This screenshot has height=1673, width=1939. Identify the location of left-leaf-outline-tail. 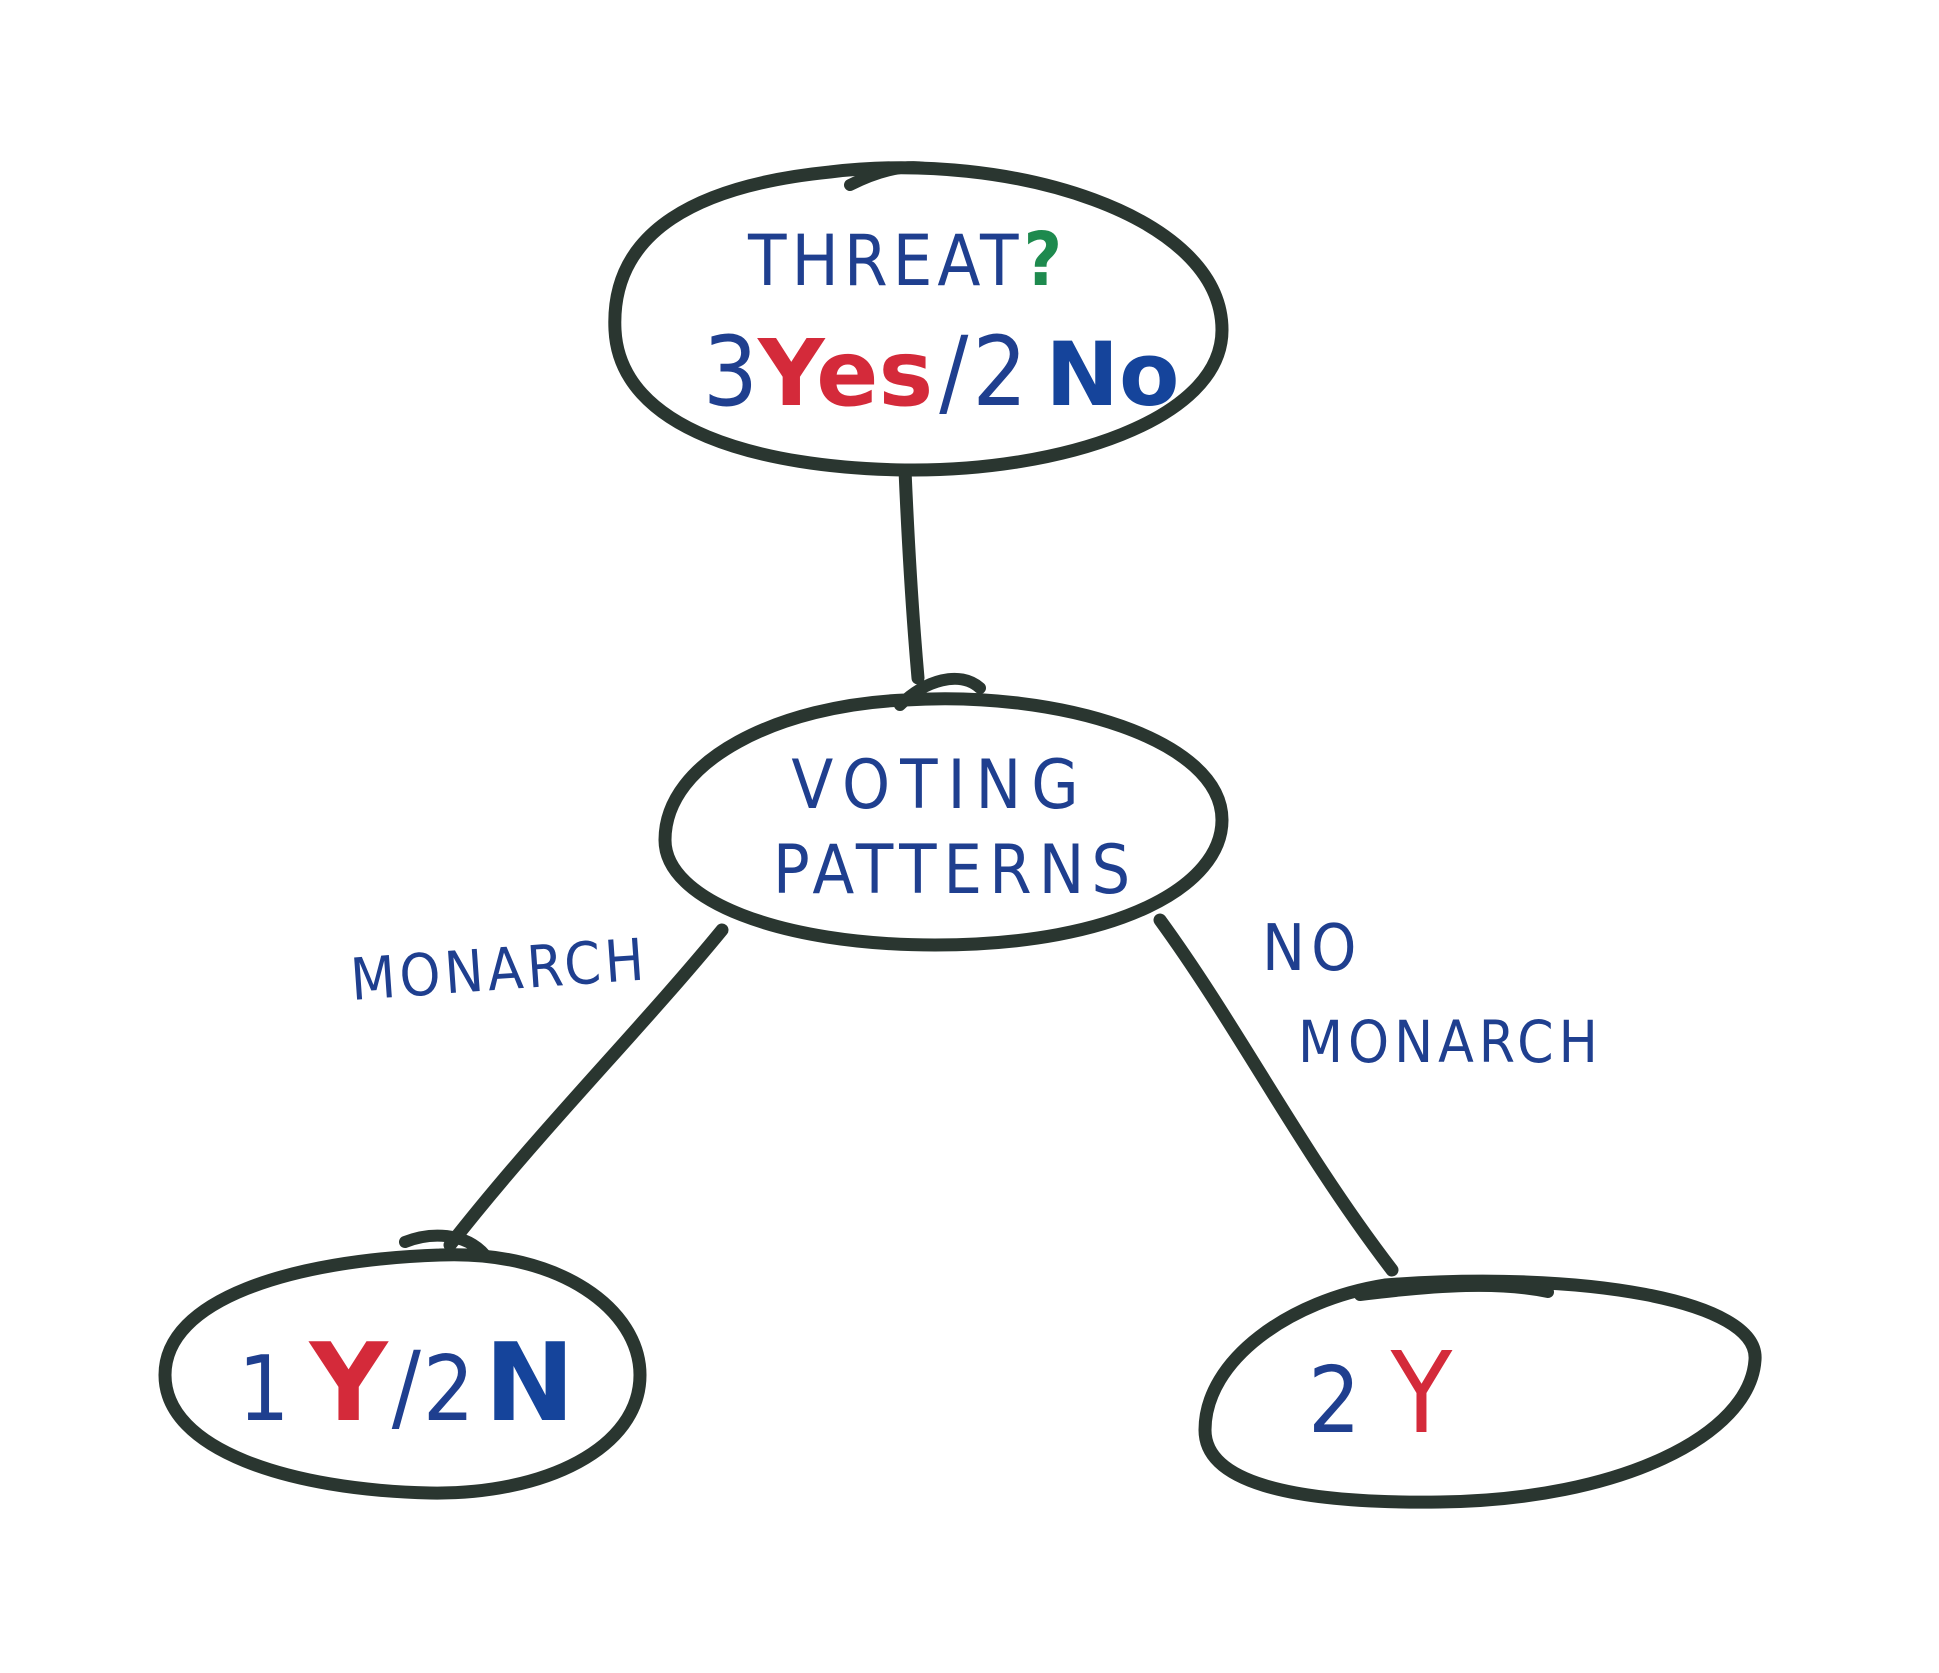
(445, 1245).